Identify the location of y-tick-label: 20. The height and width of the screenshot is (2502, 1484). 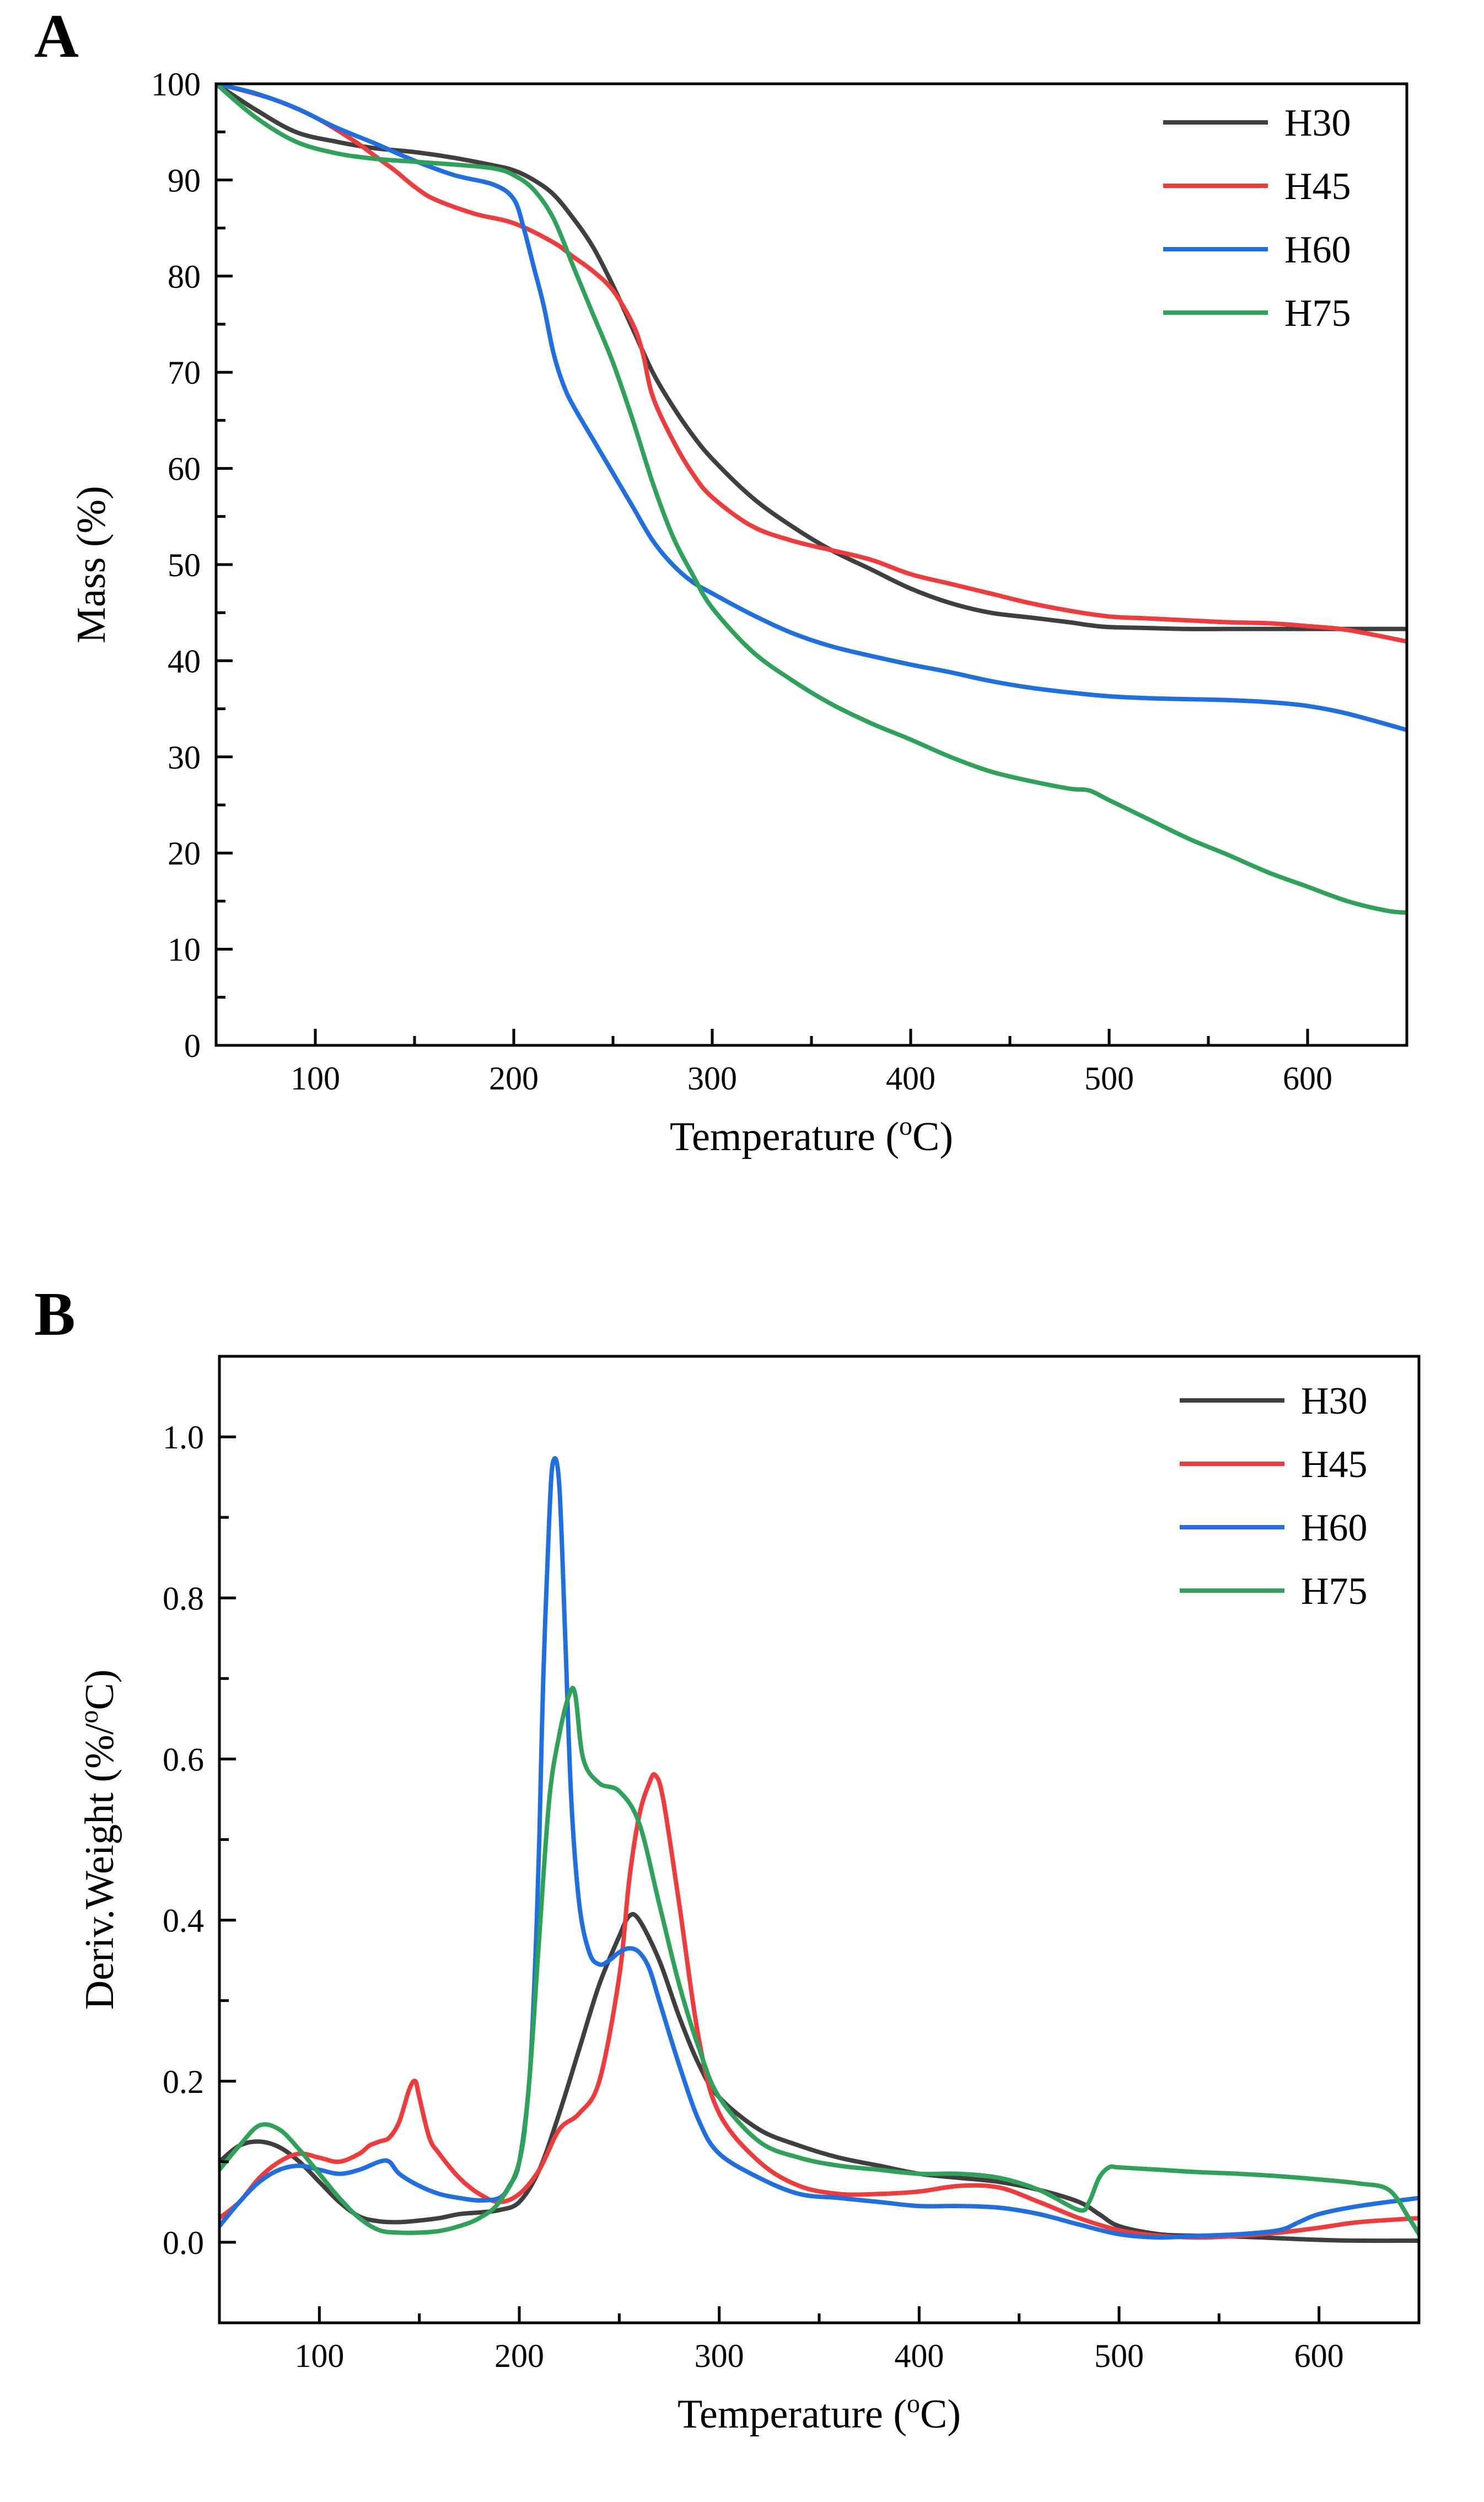
(184, 853).